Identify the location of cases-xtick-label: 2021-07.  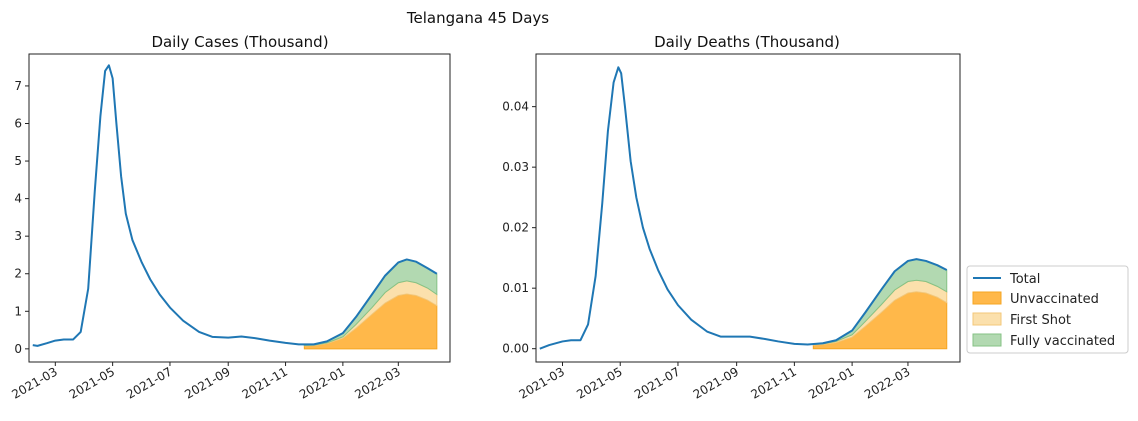
(149, 382).